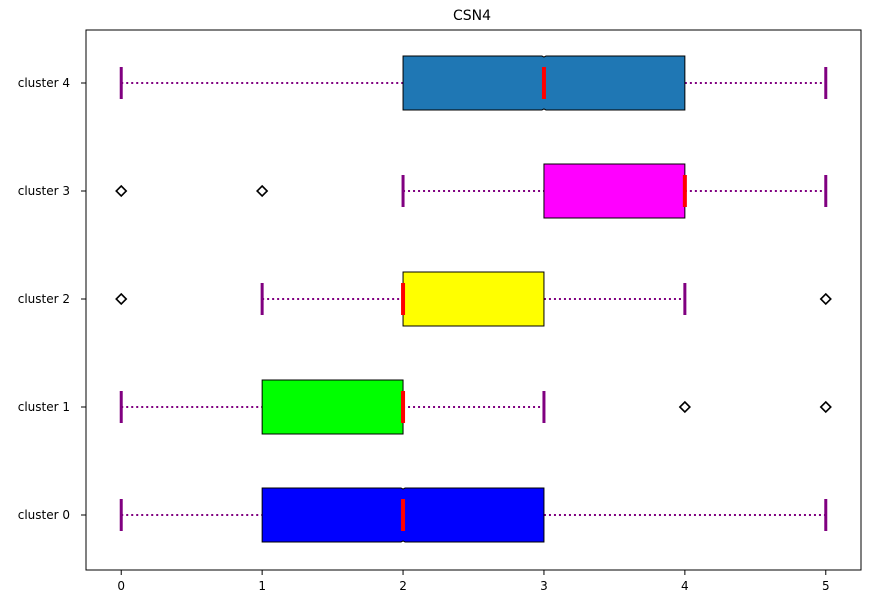 The image size is (869, 607). Describe the element at coordinates (472, 16) in the screenshot. I see `chart-title: CSN4` at that location.